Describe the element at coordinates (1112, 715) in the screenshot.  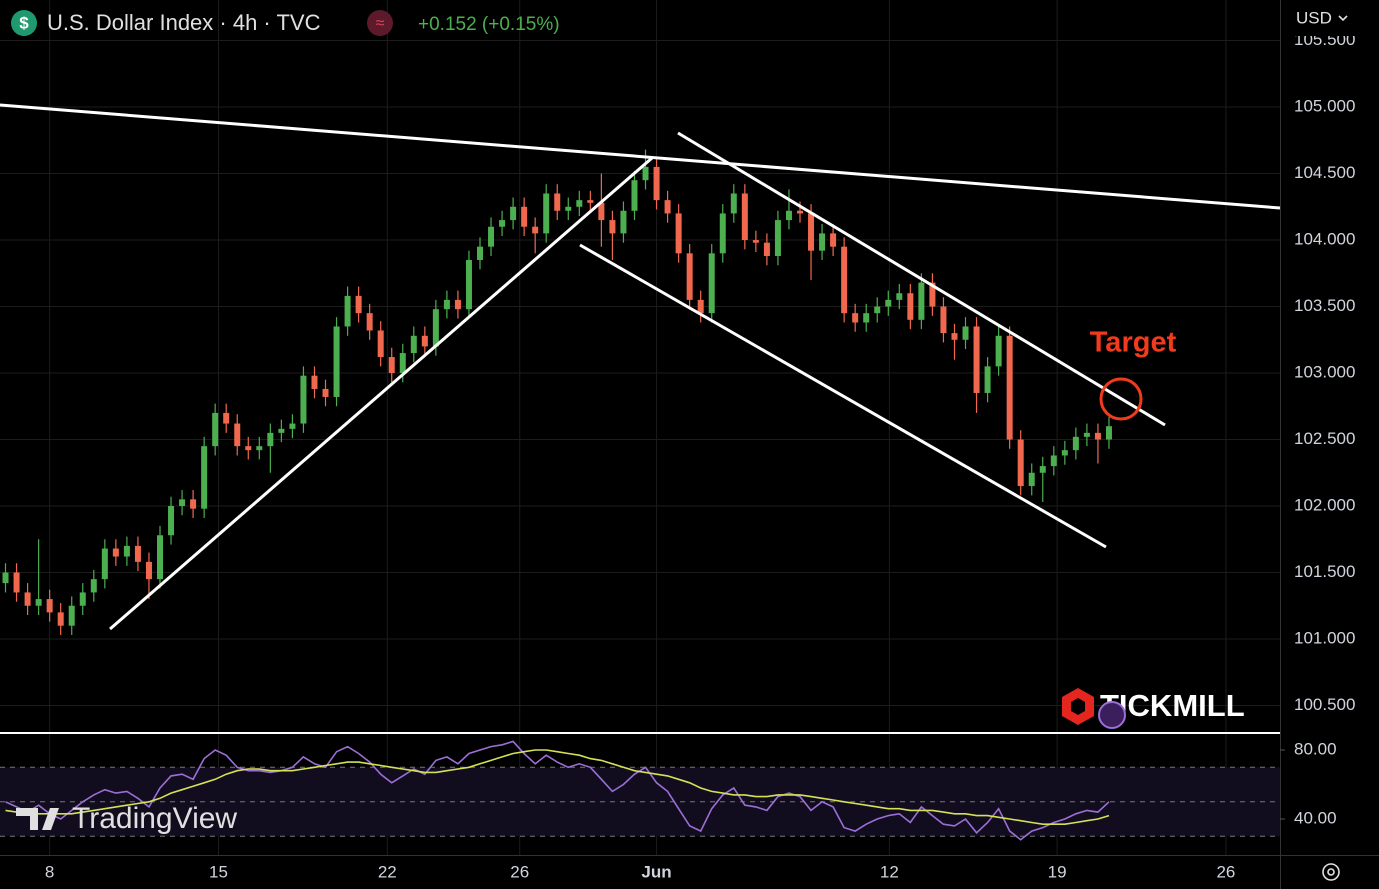
I see `flash-icon` at that location.